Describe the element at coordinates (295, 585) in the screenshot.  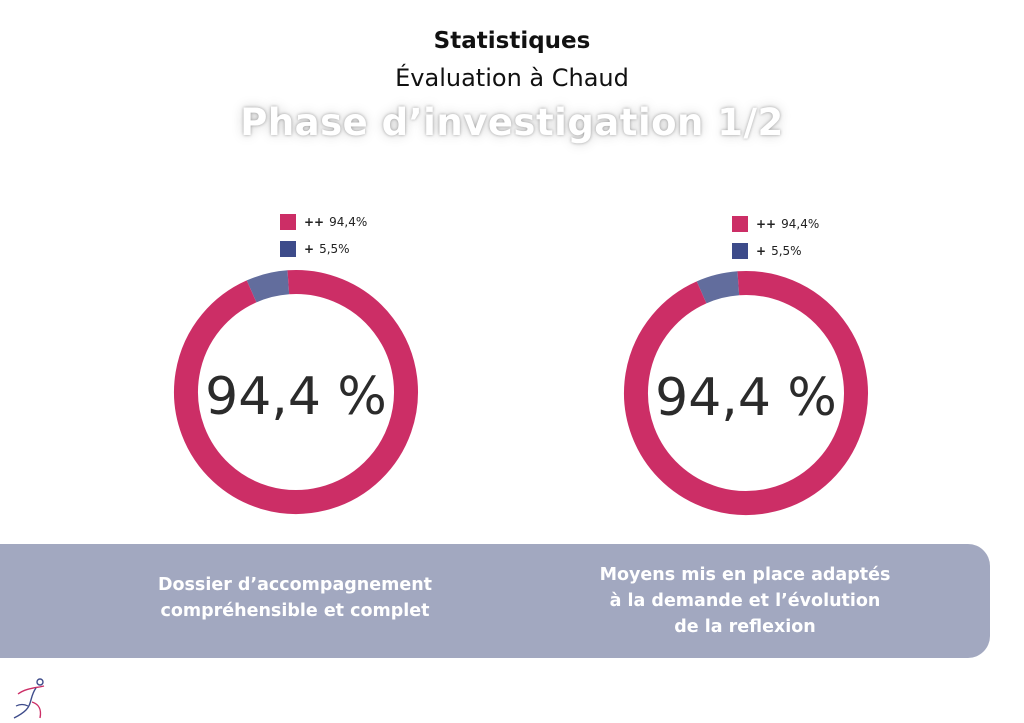
I see `caption-line: Dossier d’accompagnement` at that location.